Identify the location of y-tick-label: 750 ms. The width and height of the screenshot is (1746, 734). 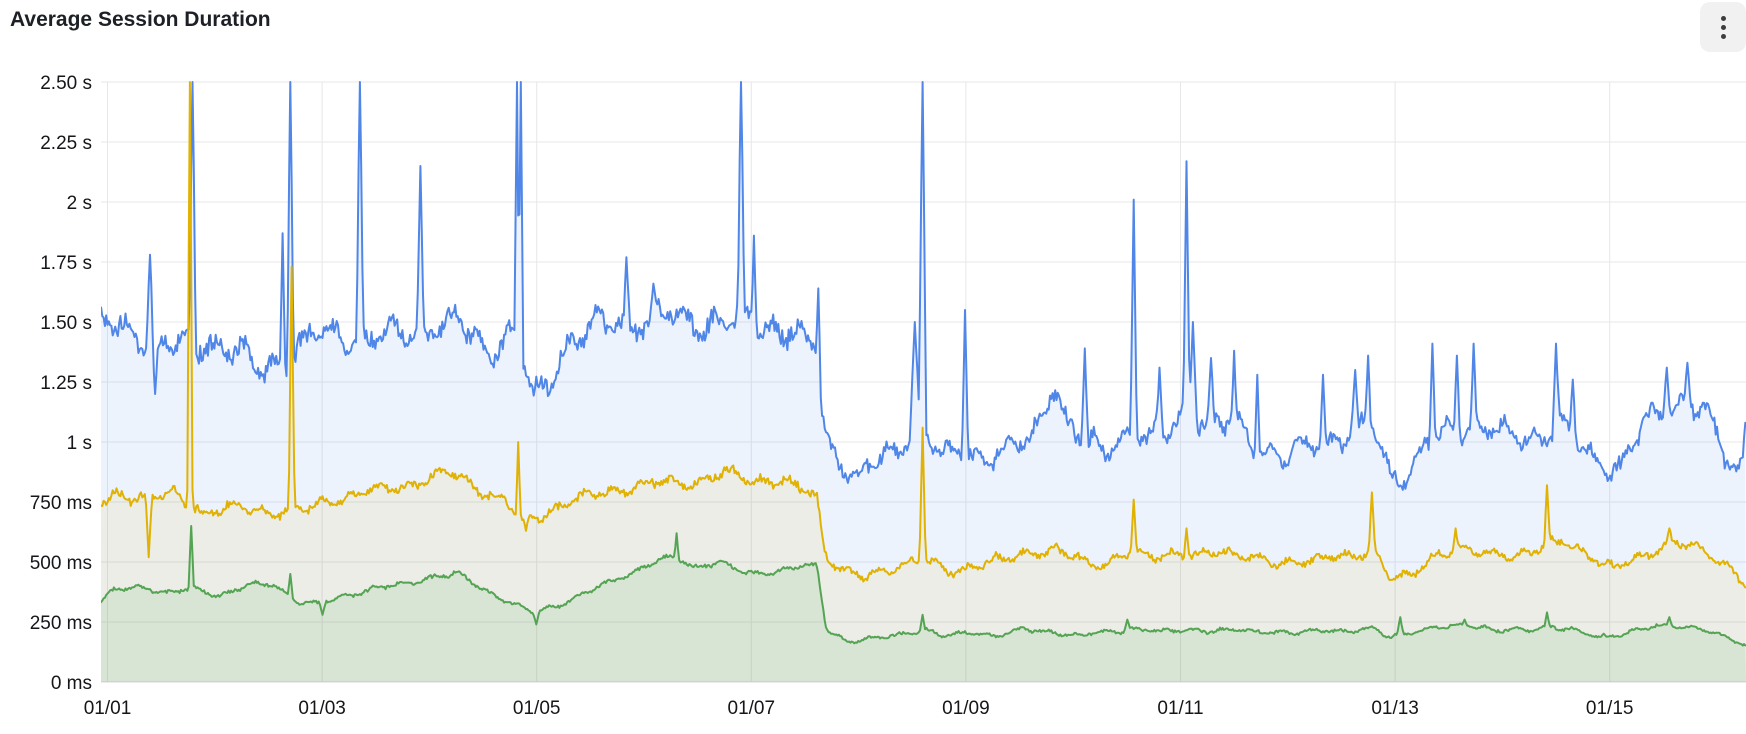
(61, 503).